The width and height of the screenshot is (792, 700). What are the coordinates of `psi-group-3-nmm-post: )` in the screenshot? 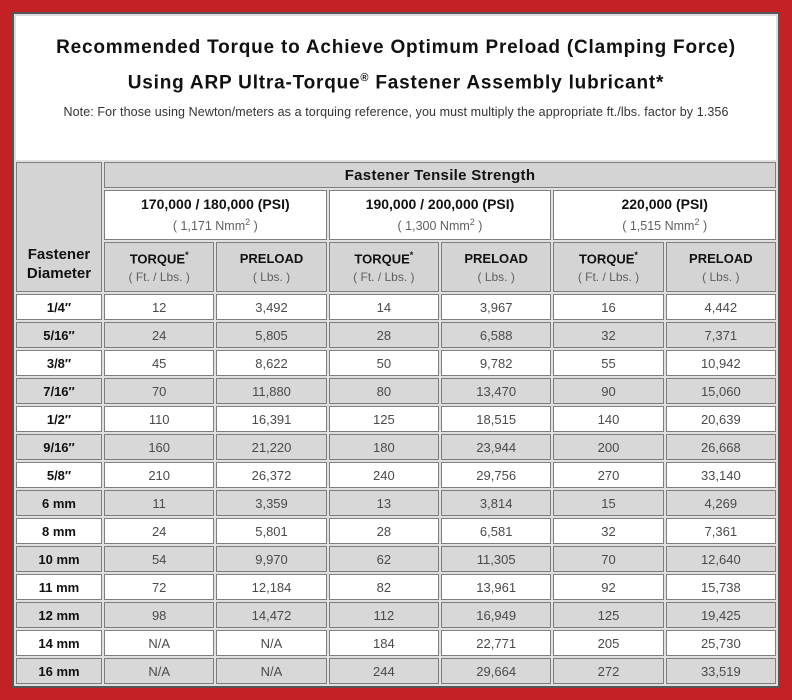 It's located at (703, 226).